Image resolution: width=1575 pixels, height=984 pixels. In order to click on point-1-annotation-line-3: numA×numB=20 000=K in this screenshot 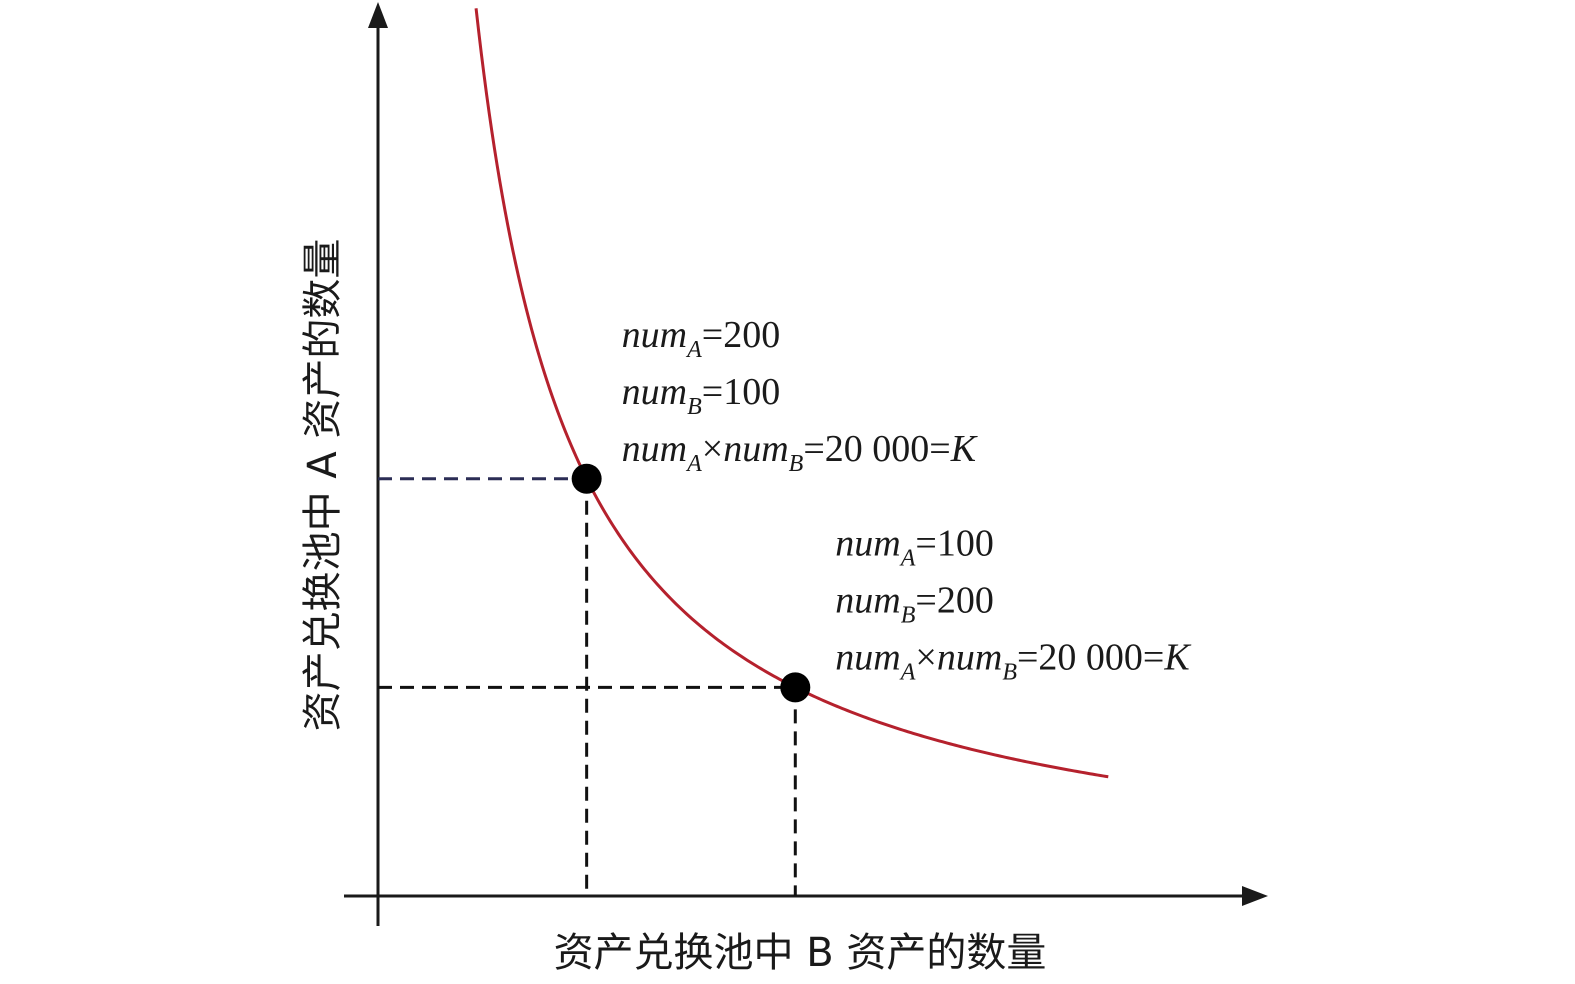, I will do `click(800, 452)`.